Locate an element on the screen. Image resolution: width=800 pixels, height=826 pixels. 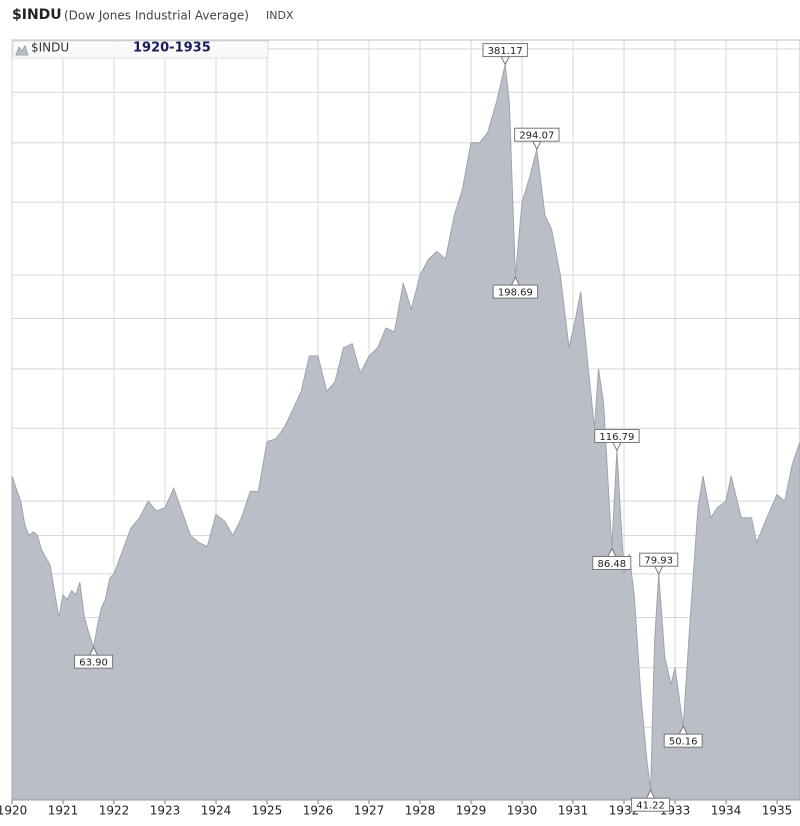
annotation-label: 381.17 is located at coordinates (505, 51).